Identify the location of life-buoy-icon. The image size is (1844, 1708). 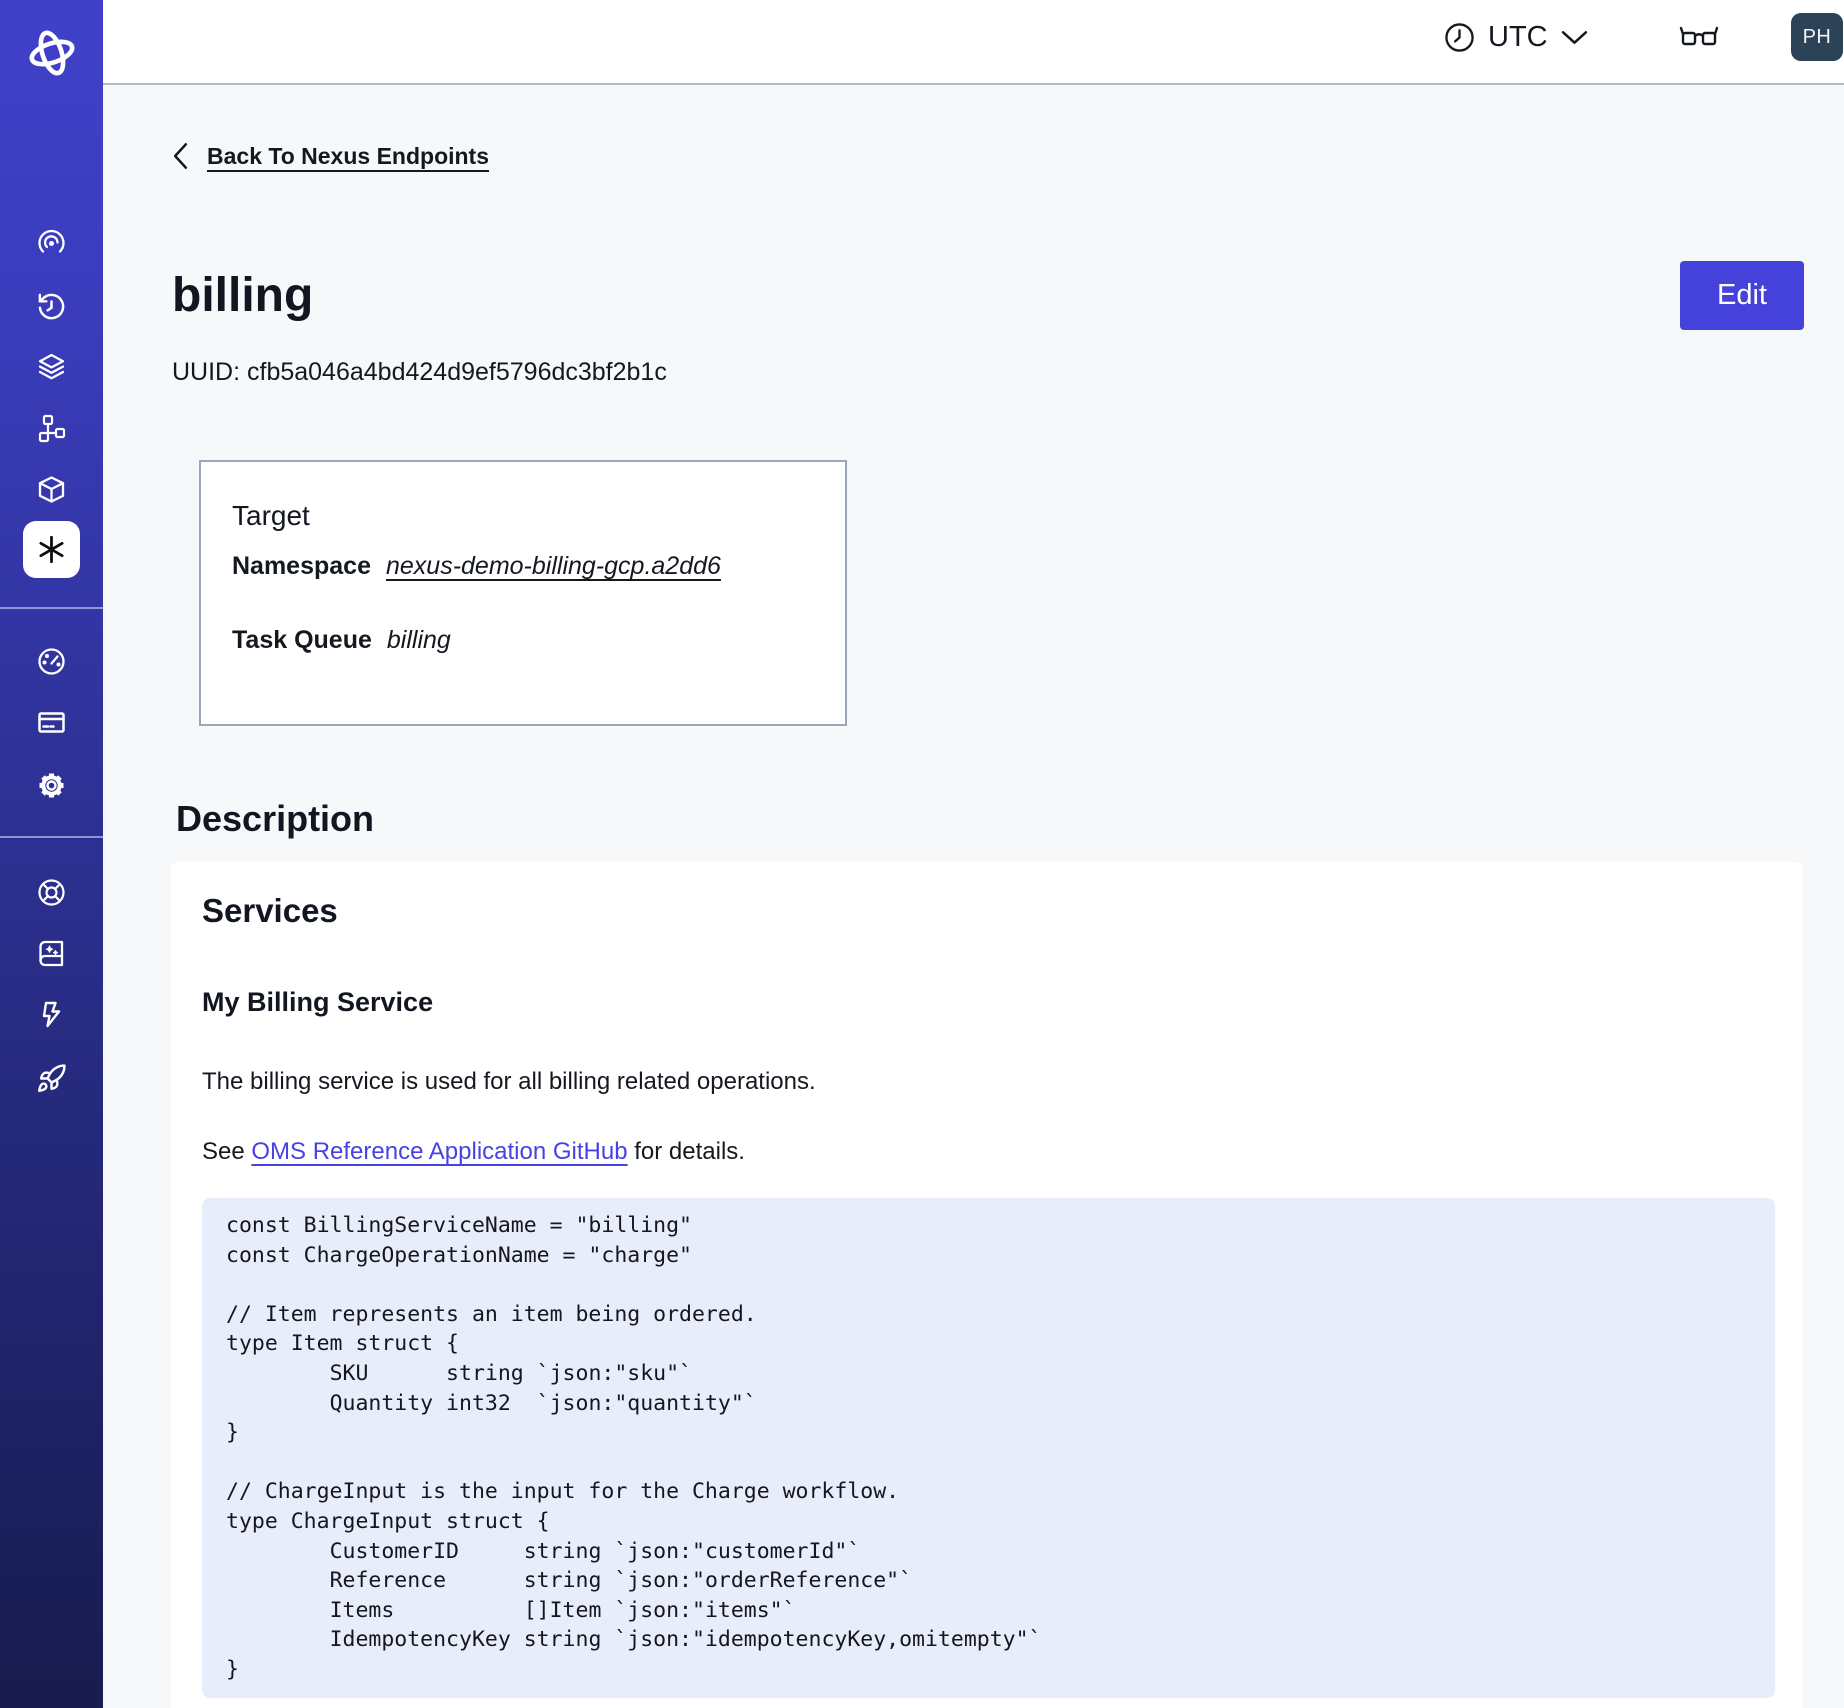
(51, 892).